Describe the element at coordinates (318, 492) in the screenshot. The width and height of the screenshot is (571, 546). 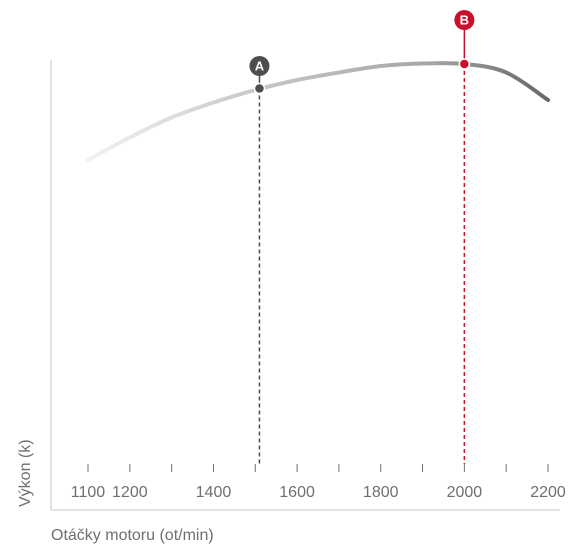
I see `x-axis-tick-labels: 1100 1200 1400 1600 1800 2000 2200` at that location.